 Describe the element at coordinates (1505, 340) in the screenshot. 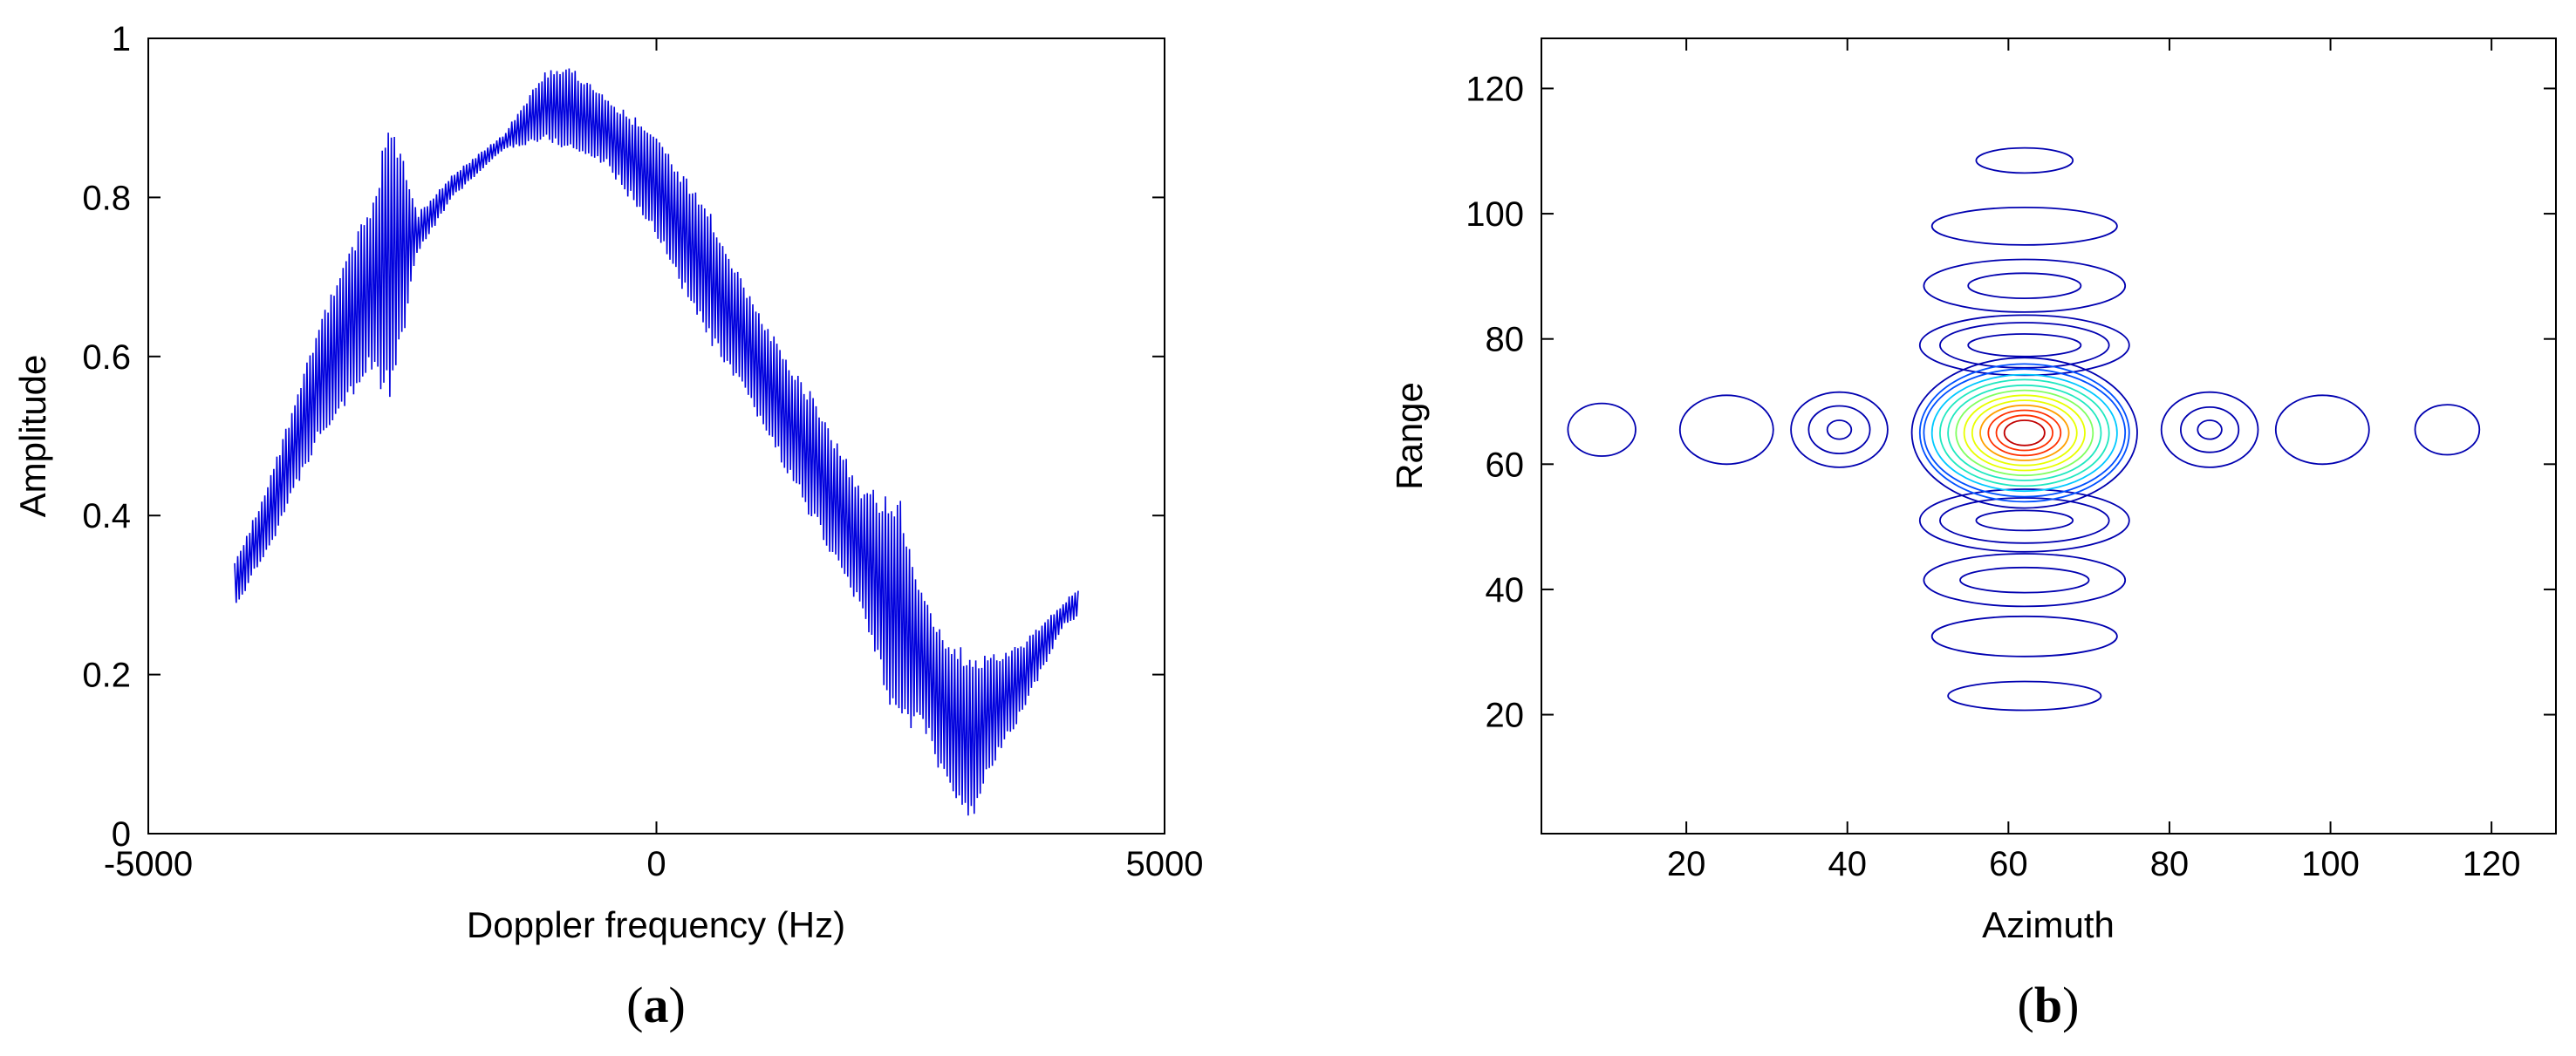

I see `plot-b-y-tick-label: 80` at that location.